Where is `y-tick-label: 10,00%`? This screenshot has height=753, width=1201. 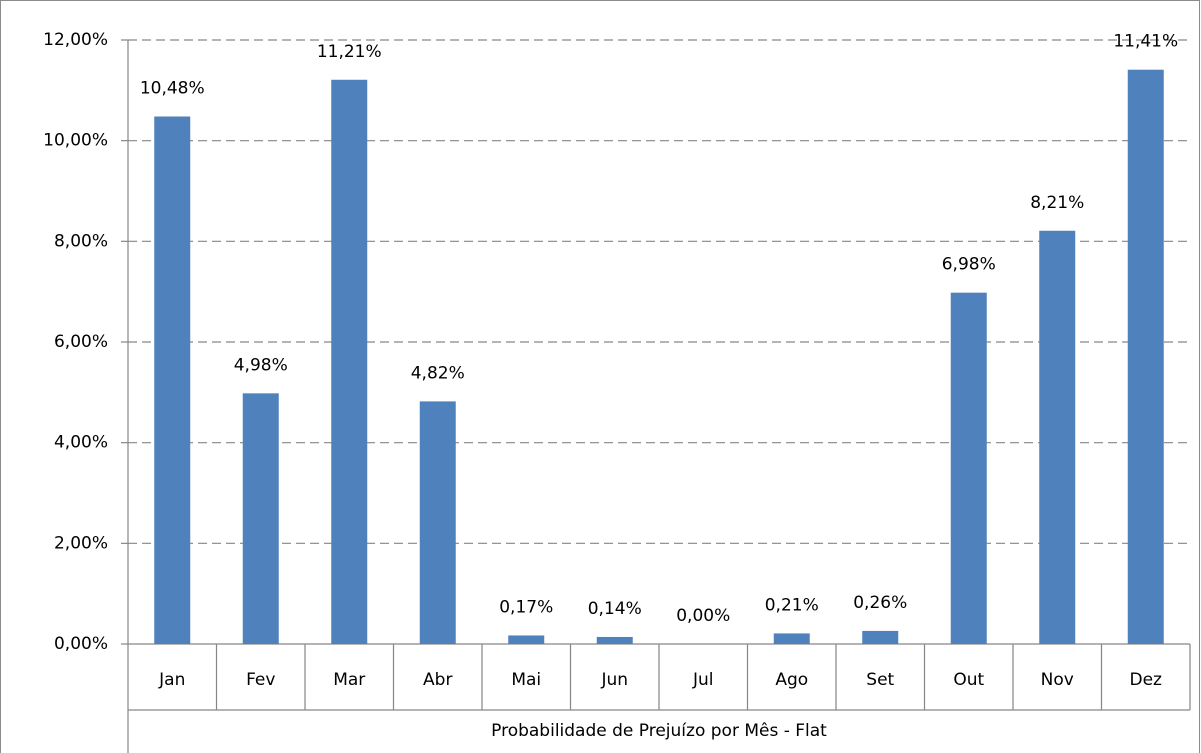
y-tick-label: 10,00% is located at coordinates (75, 141).